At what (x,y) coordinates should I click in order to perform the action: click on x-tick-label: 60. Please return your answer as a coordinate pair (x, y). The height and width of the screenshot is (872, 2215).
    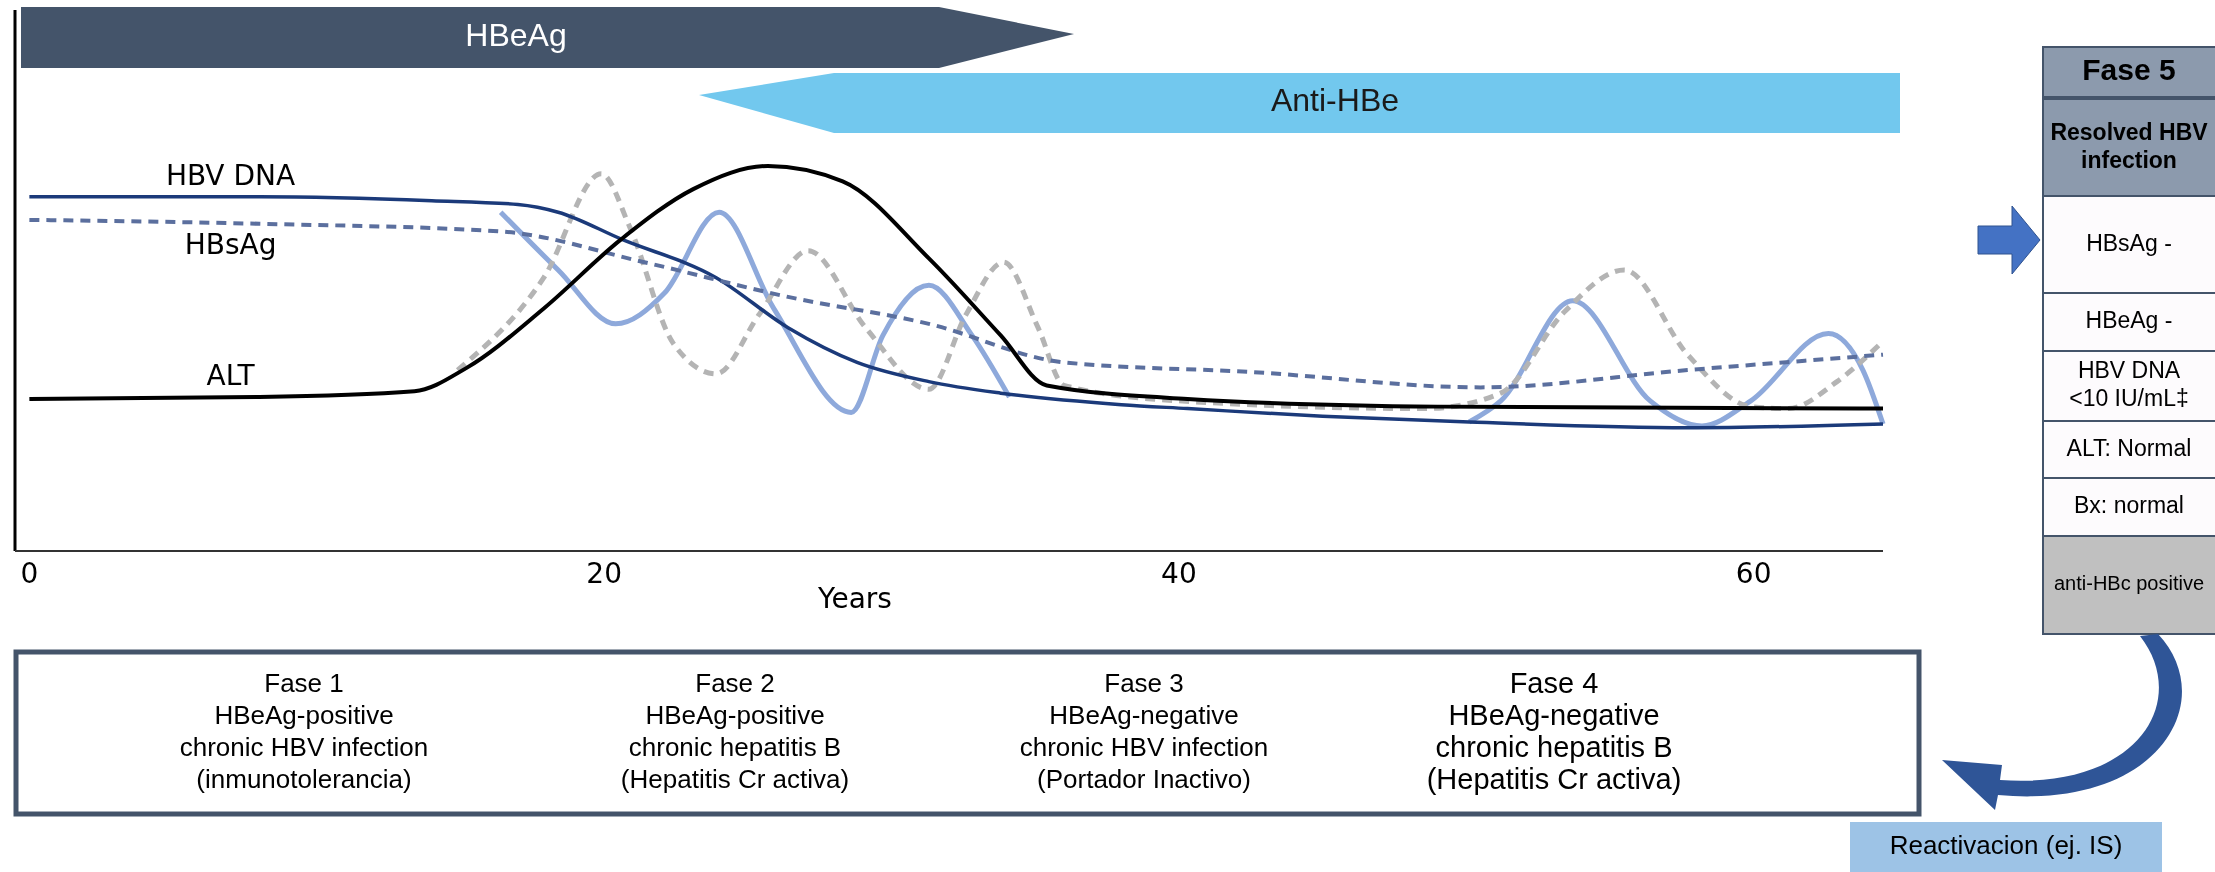
    Looking at the image, I should click on (1753, 573).